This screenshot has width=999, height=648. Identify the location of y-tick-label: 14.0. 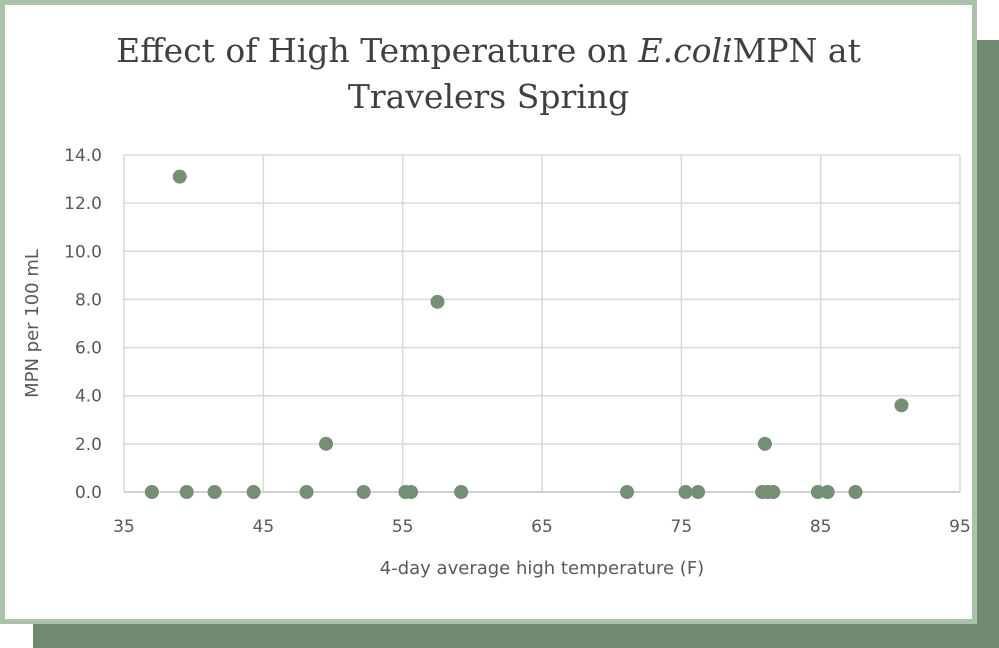
(83, 156).